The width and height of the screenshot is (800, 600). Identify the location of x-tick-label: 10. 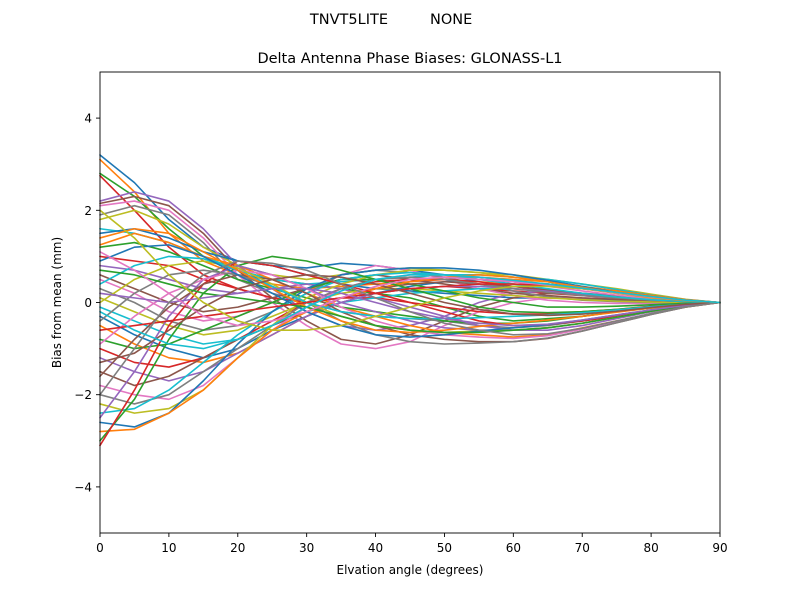
(168, 548).